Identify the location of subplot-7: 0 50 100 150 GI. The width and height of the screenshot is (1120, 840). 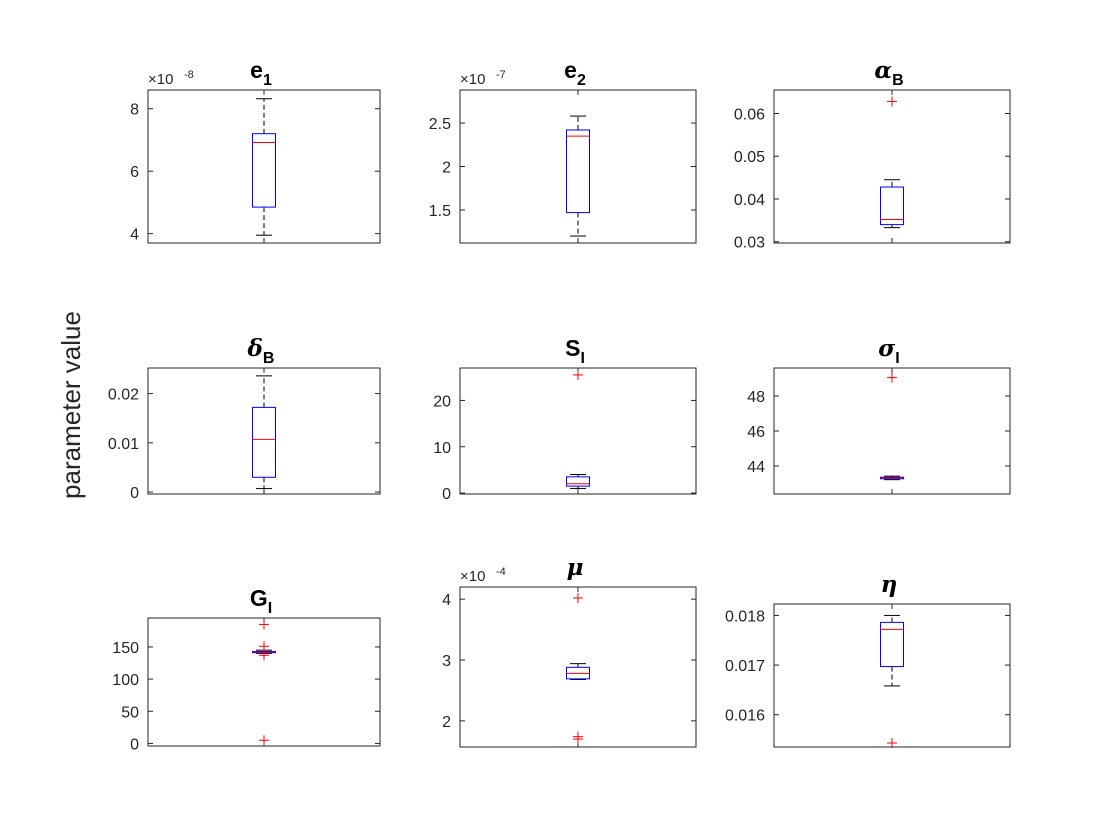
(246, 669).